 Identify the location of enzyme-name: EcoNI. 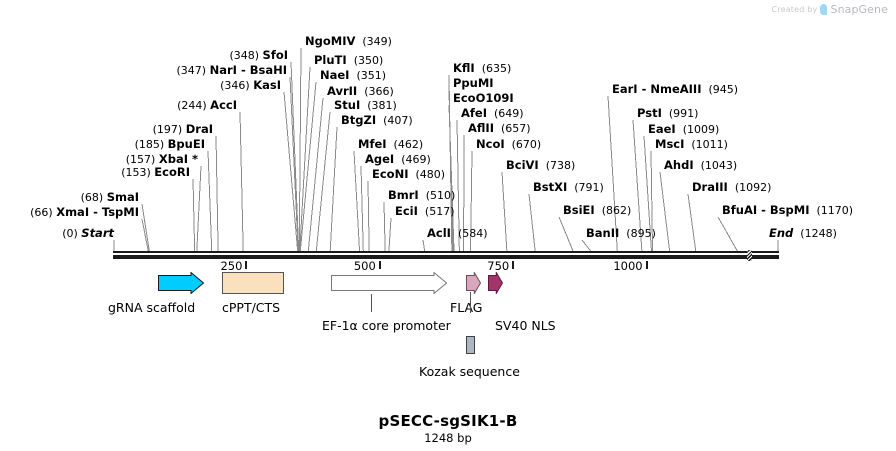
(390, 174).